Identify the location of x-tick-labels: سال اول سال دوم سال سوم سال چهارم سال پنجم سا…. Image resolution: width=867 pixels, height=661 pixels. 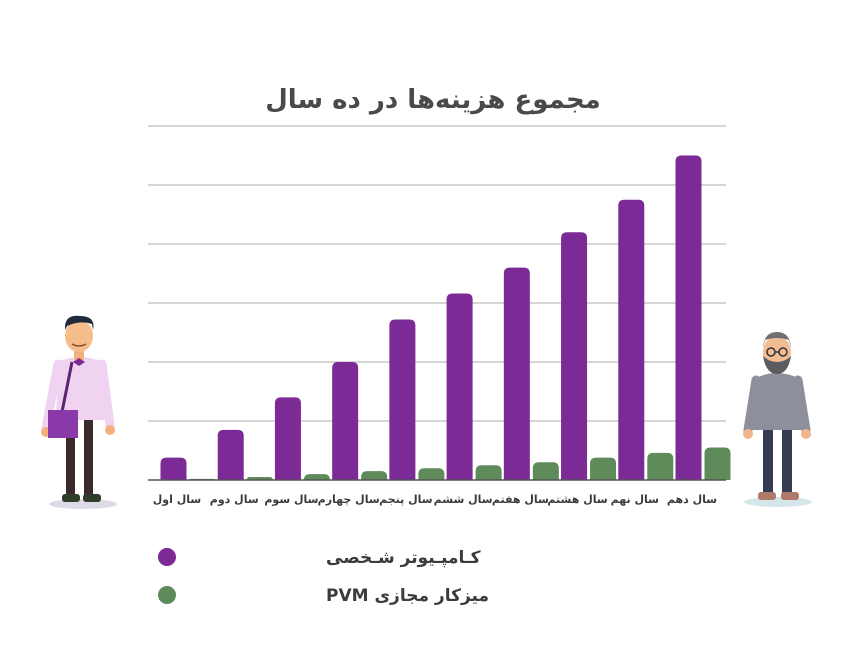
(435, 499).